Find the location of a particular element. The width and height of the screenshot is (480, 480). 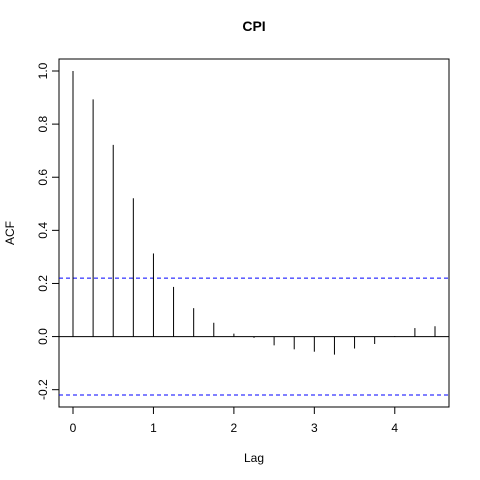

chart-title: CPI is located at coordinates (253, 26).